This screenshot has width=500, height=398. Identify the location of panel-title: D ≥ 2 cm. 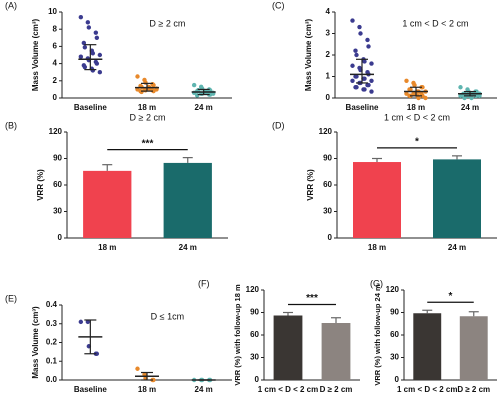
(148, 117).